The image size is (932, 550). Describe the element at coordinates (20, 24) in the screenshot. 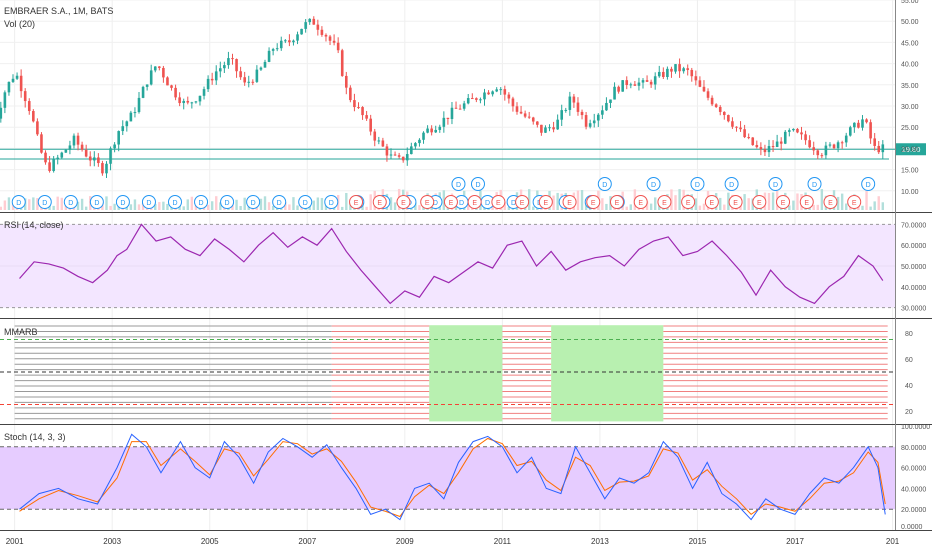

I see `volume-label: Vol (20)` at that location.